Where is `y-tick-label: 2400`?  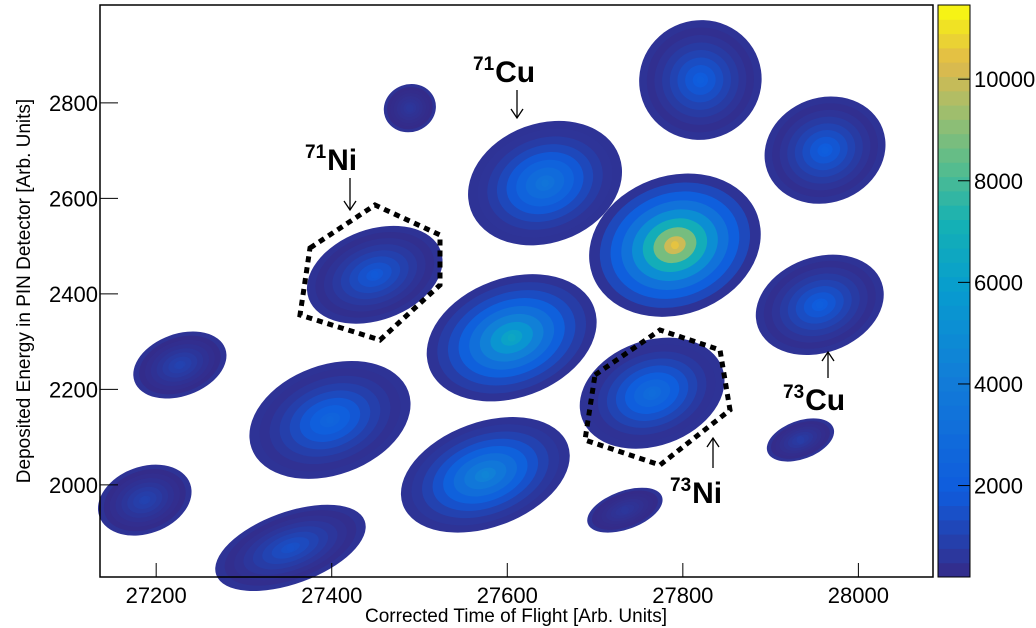 y-tick-label: 2400 is located at coordinates (73, 294).